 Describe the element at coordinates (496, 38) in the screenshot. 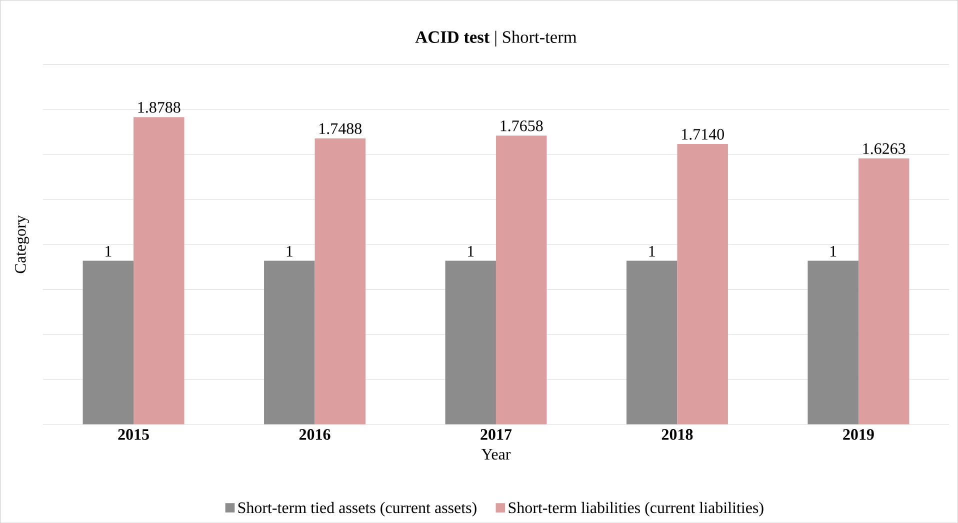

I see `chart-title: ACID test | Short-term` at that location.